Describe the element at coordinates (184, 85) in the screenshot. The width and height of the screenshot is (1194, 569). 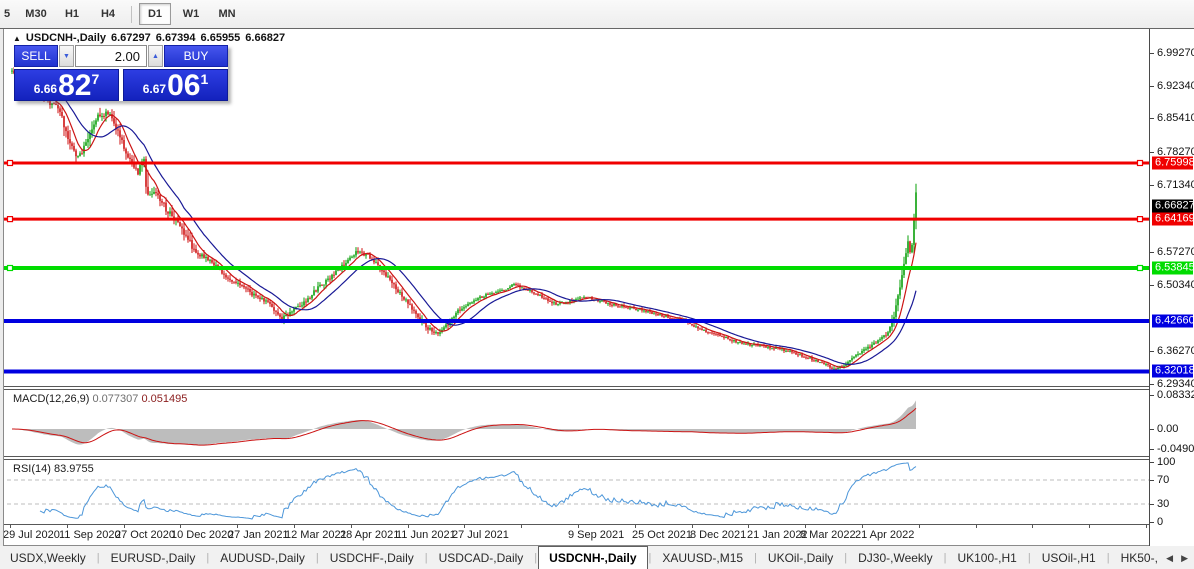
I see `buy-price-big-digits: 06` at that location.